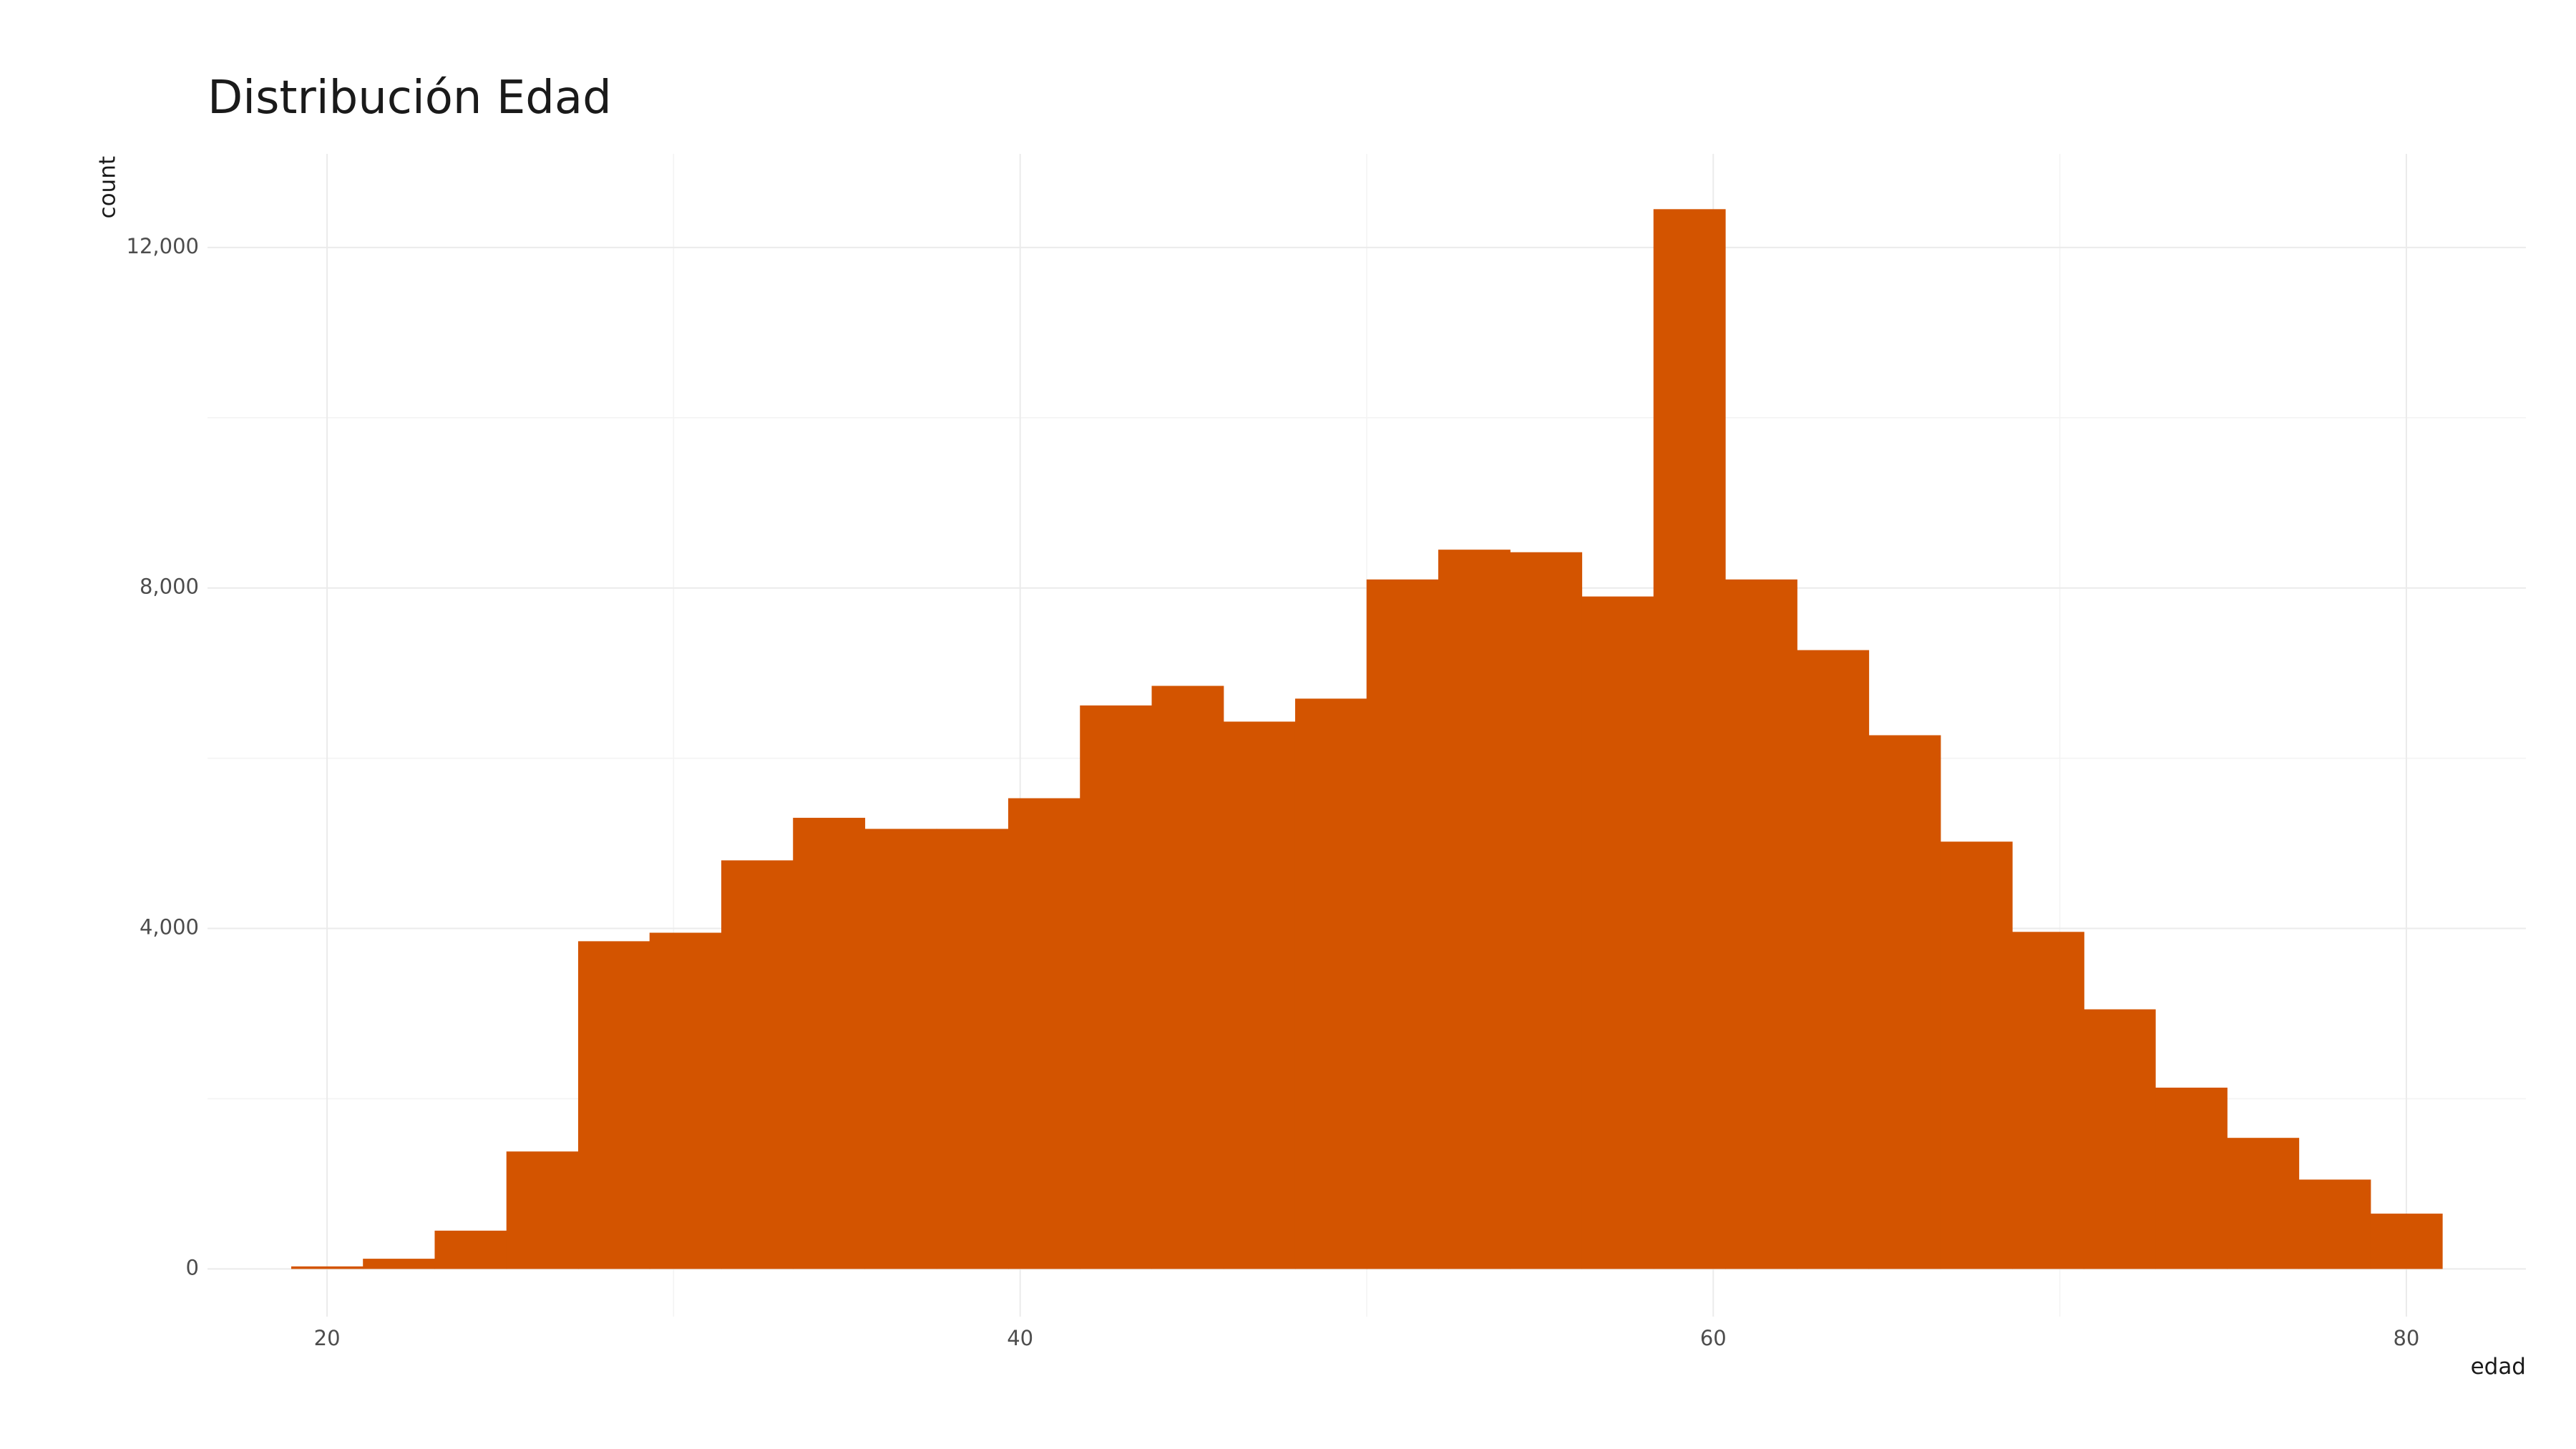 This screenshot has height=1449, width=2576. What do you see at coordinates (169, 928) in the screenshot?
I see `y-tick-label: 4,000` at bounding box center [169, 928].